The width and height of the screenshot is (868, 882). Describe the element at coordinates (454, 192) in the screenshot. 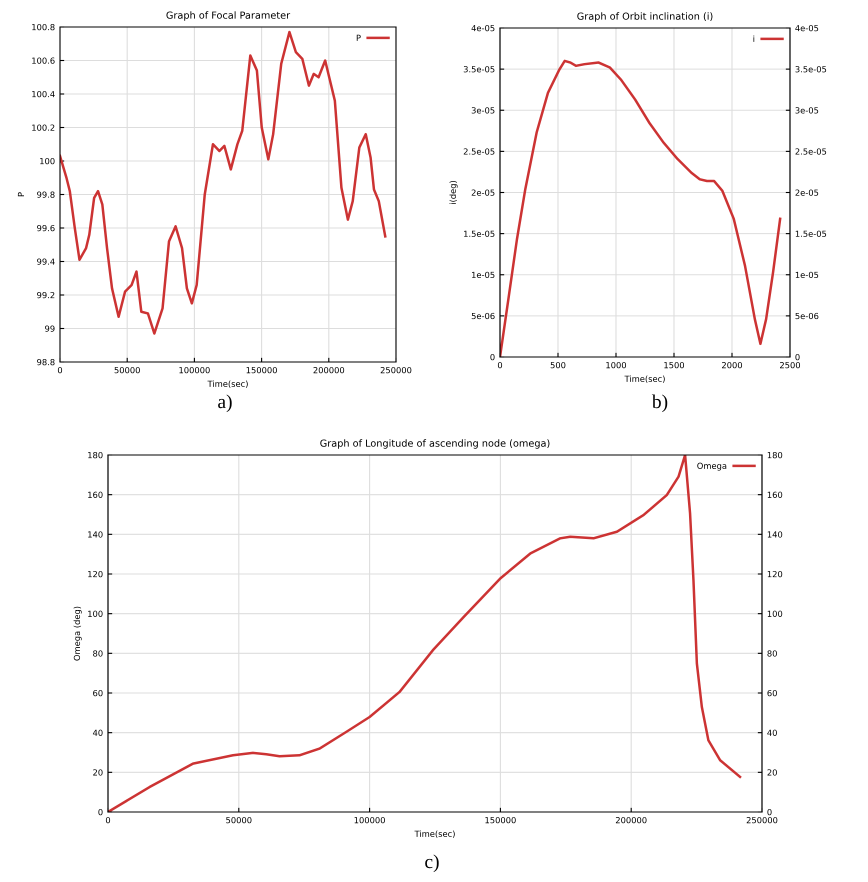

I see `y-axis-title: i(deg)` at that location.